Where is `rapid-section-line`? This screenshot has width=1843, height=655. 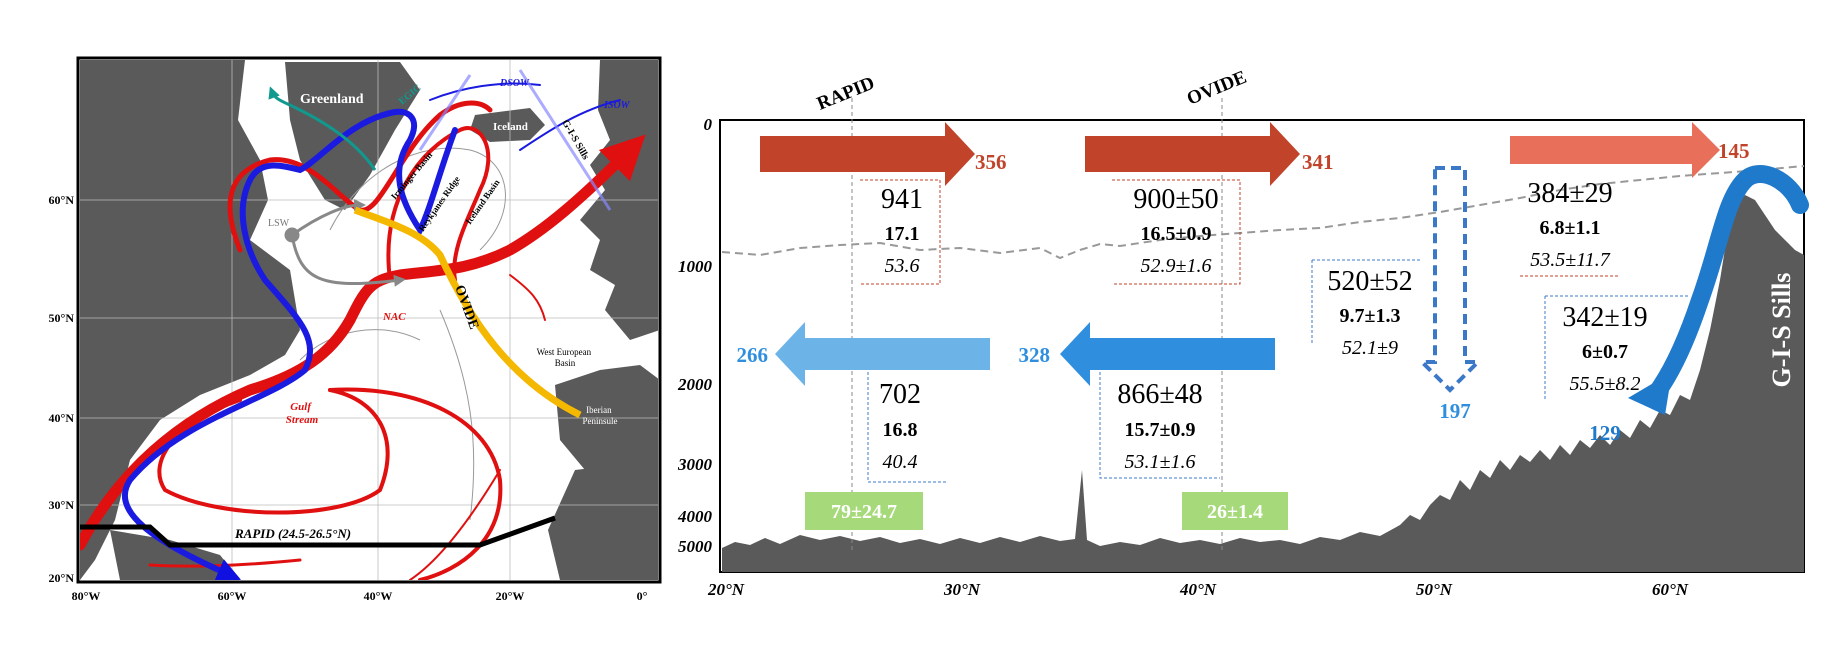 rapid-section-line is located at coordinates (318, 531).